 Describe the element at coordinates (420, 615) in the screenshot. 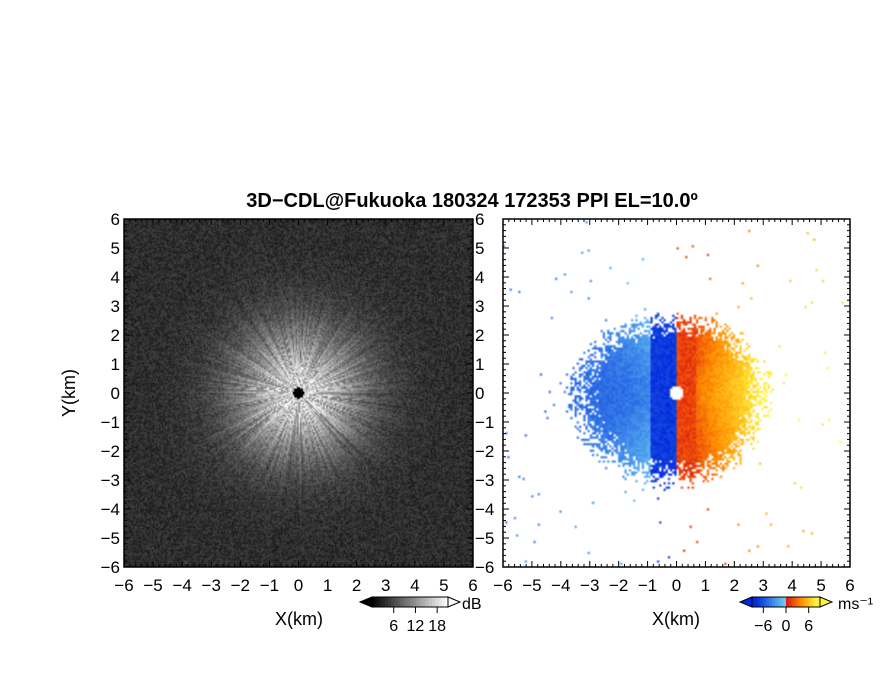

I see `left-colorbar: 6 12 18 dB` at that location.